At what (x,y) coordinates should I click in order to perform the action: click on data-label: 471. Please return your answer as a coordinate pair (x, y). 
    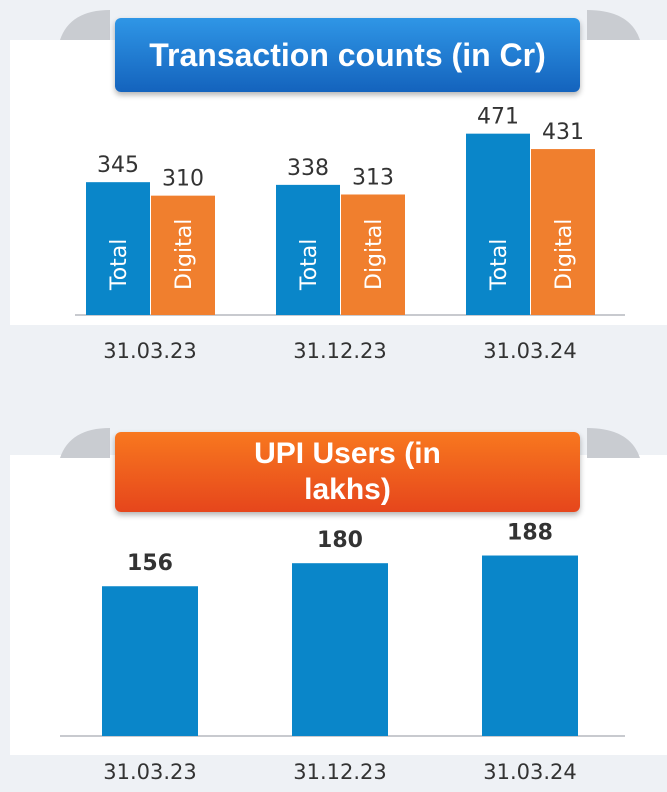
    Looking at the image, I should click on (498, 117).